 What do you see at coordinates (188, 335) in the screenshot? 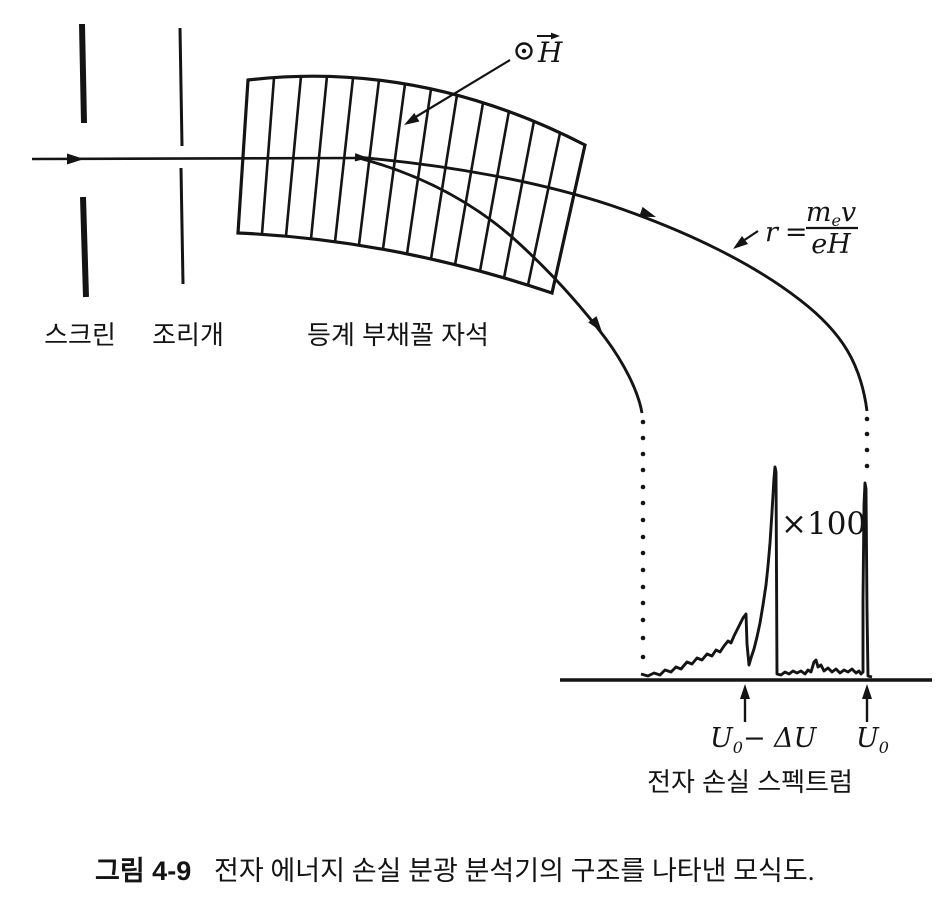
I see `aperture-label: 조리개` at bounding box center [188, 335].